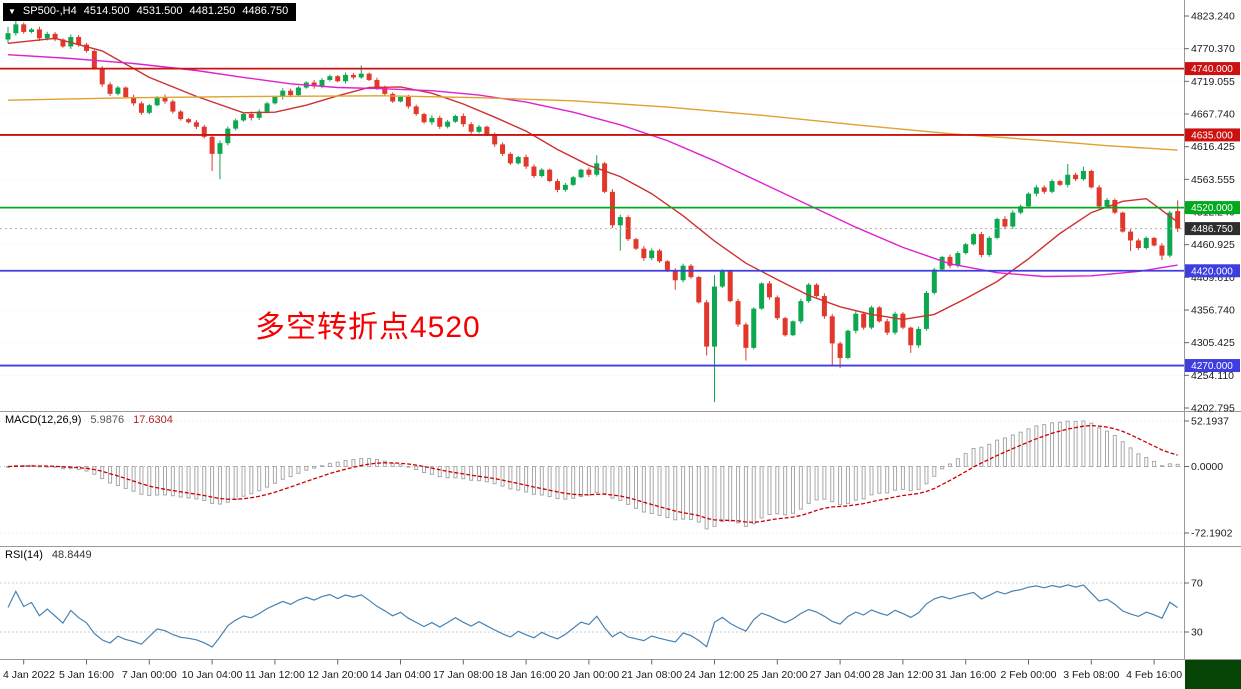 This screenshot has width=1241, height=689. What do you see at coordinates (1213, 115) in the screenshot?
I see `price-axis-label: 4667.740` at bounding box center [1213, 115].